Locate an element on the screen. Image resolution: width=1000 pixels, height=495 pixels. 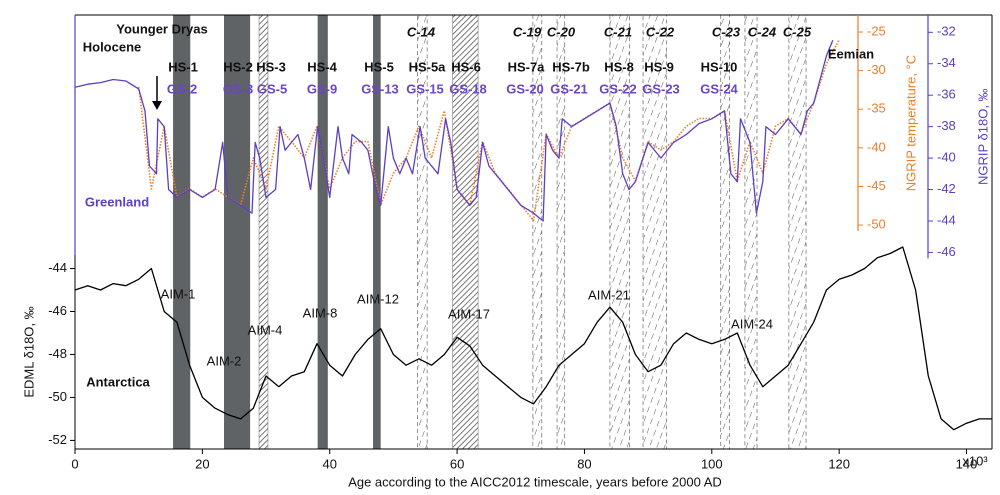
y-tick-label: -44 is located at coordinates (57, 267).